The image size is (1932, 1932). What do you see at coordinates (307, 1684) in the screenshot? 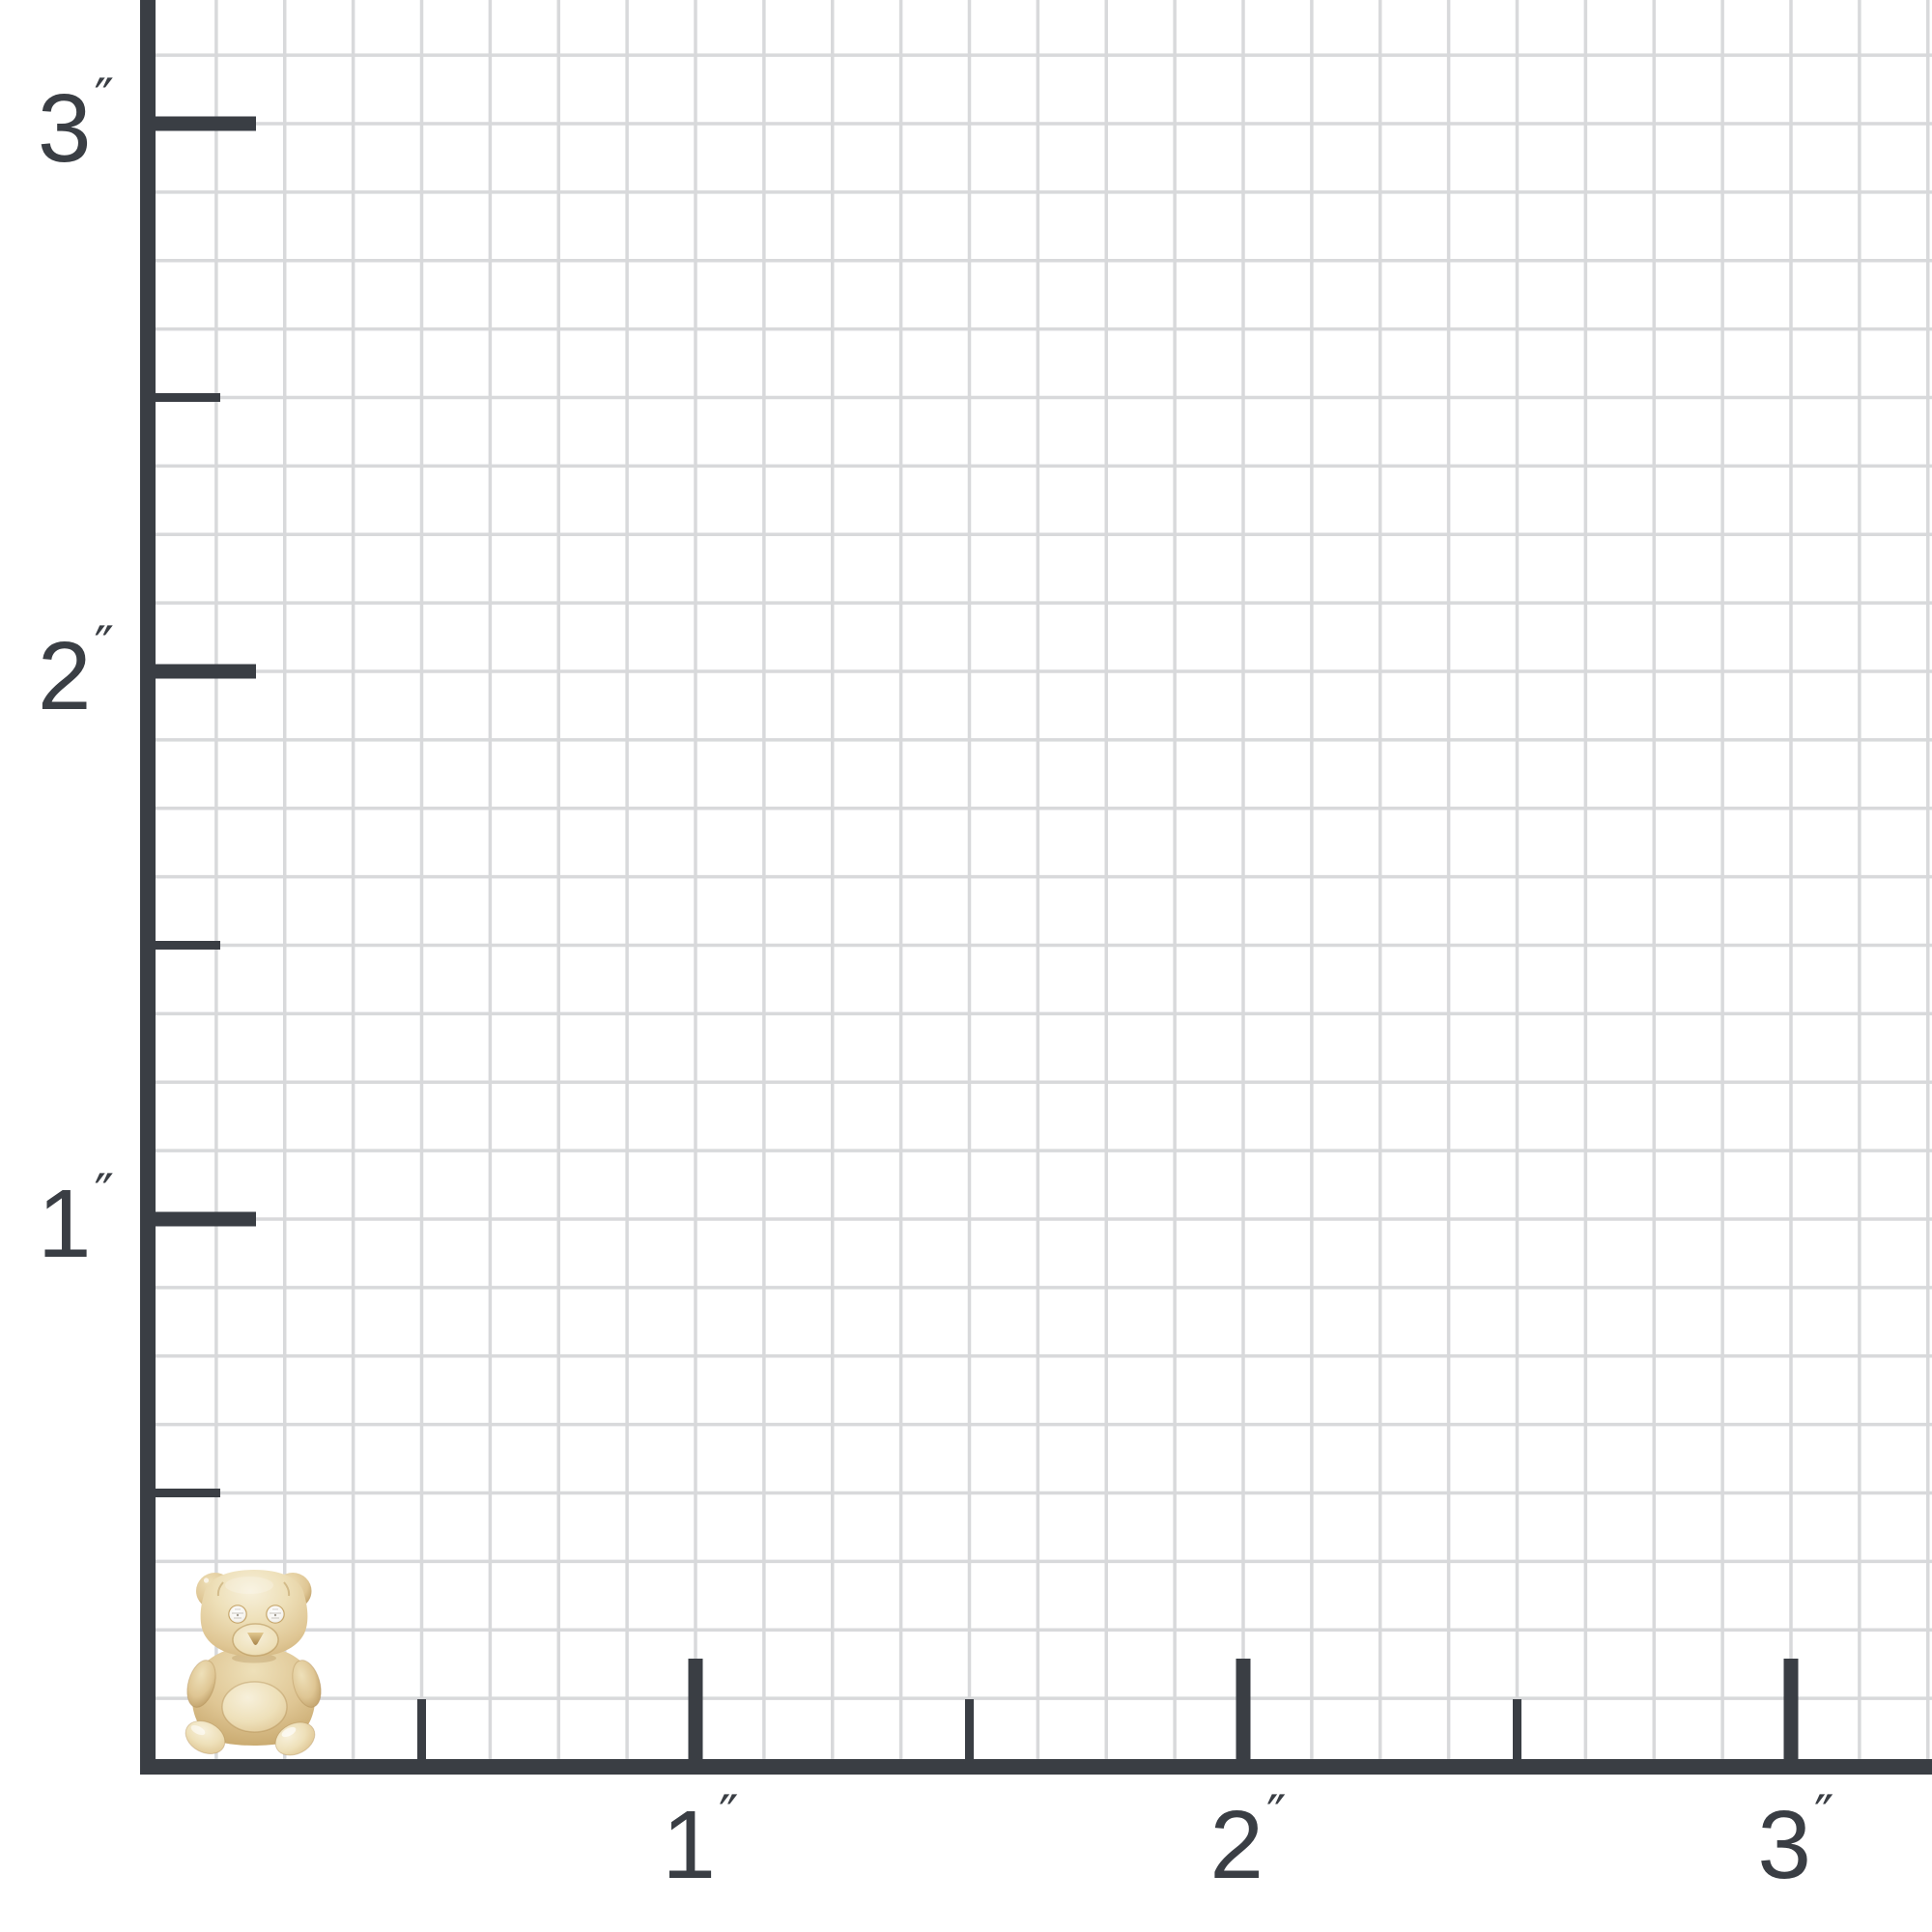
I see `bear-right-arm` at bounding box center [307, 1684].